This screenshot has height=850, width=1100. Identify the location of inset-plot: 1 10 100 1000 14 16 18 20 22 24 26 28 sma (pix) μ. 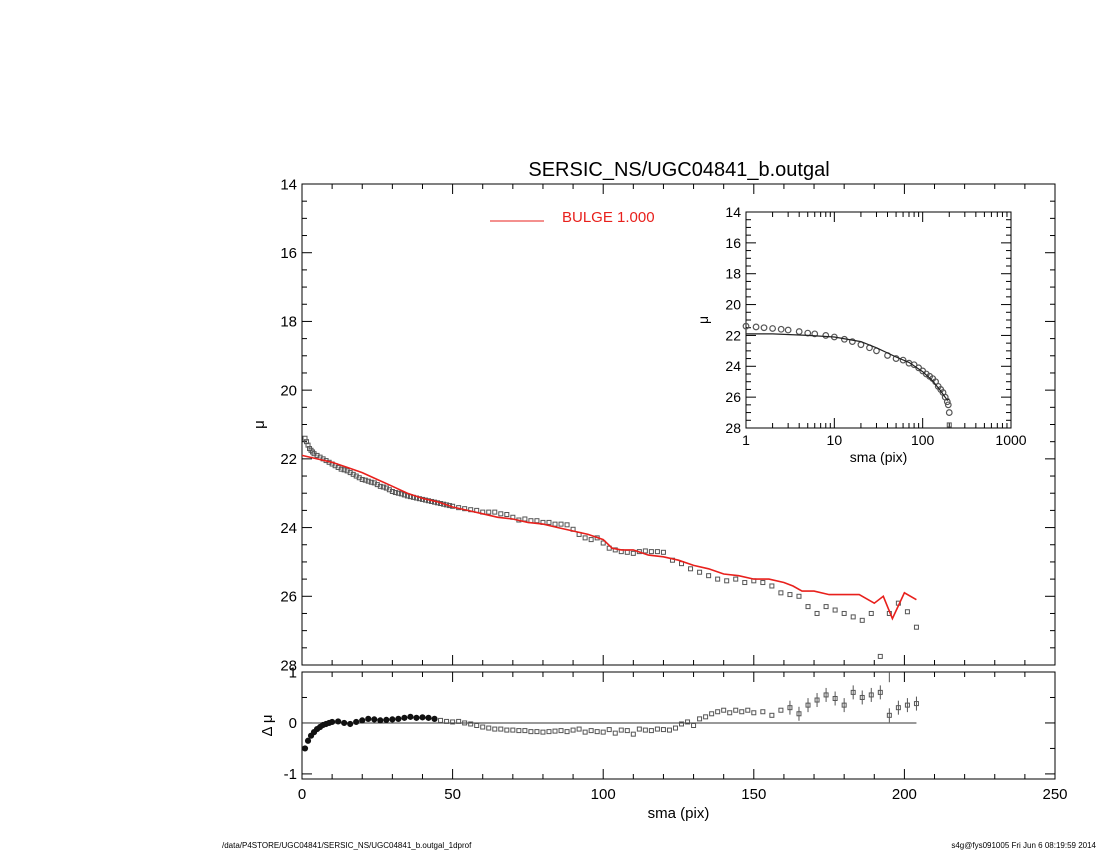
(861, 334).